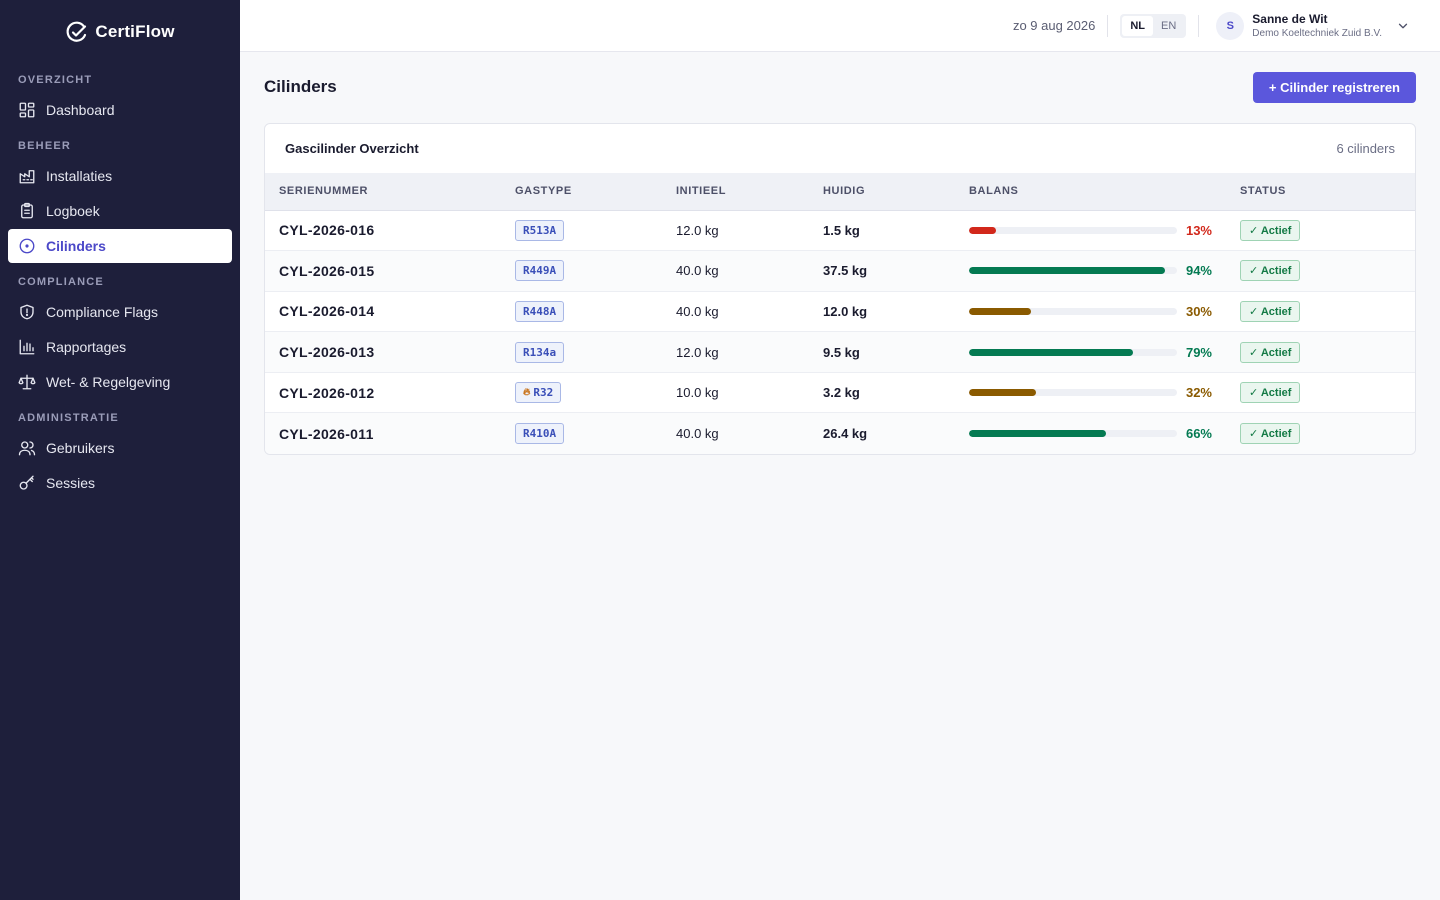 The width and height of the screenshot is (1440, 900). Describe the element at coordinates (120, 246) in the screenshot. I see `sidebar-item-cilinders: Cilinders` at that location.